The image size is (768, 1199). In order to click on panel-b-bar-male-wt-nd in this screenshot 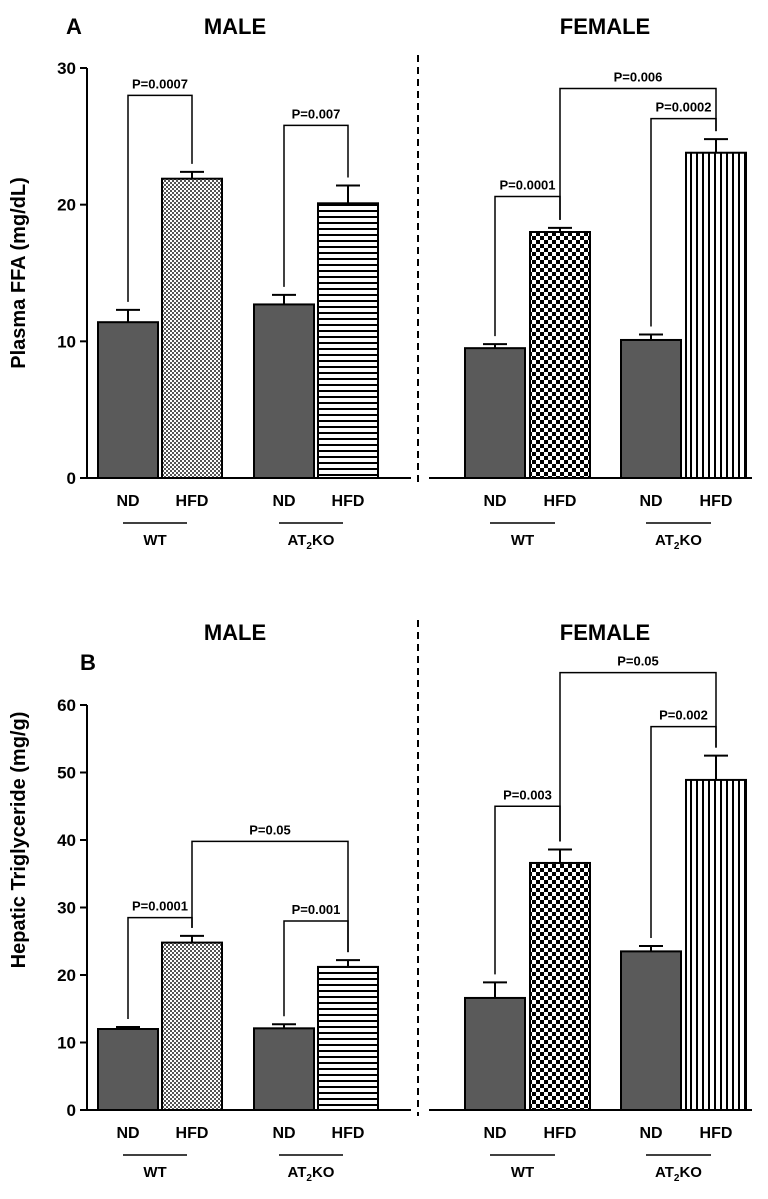, I will do `click(128, 1069)`.